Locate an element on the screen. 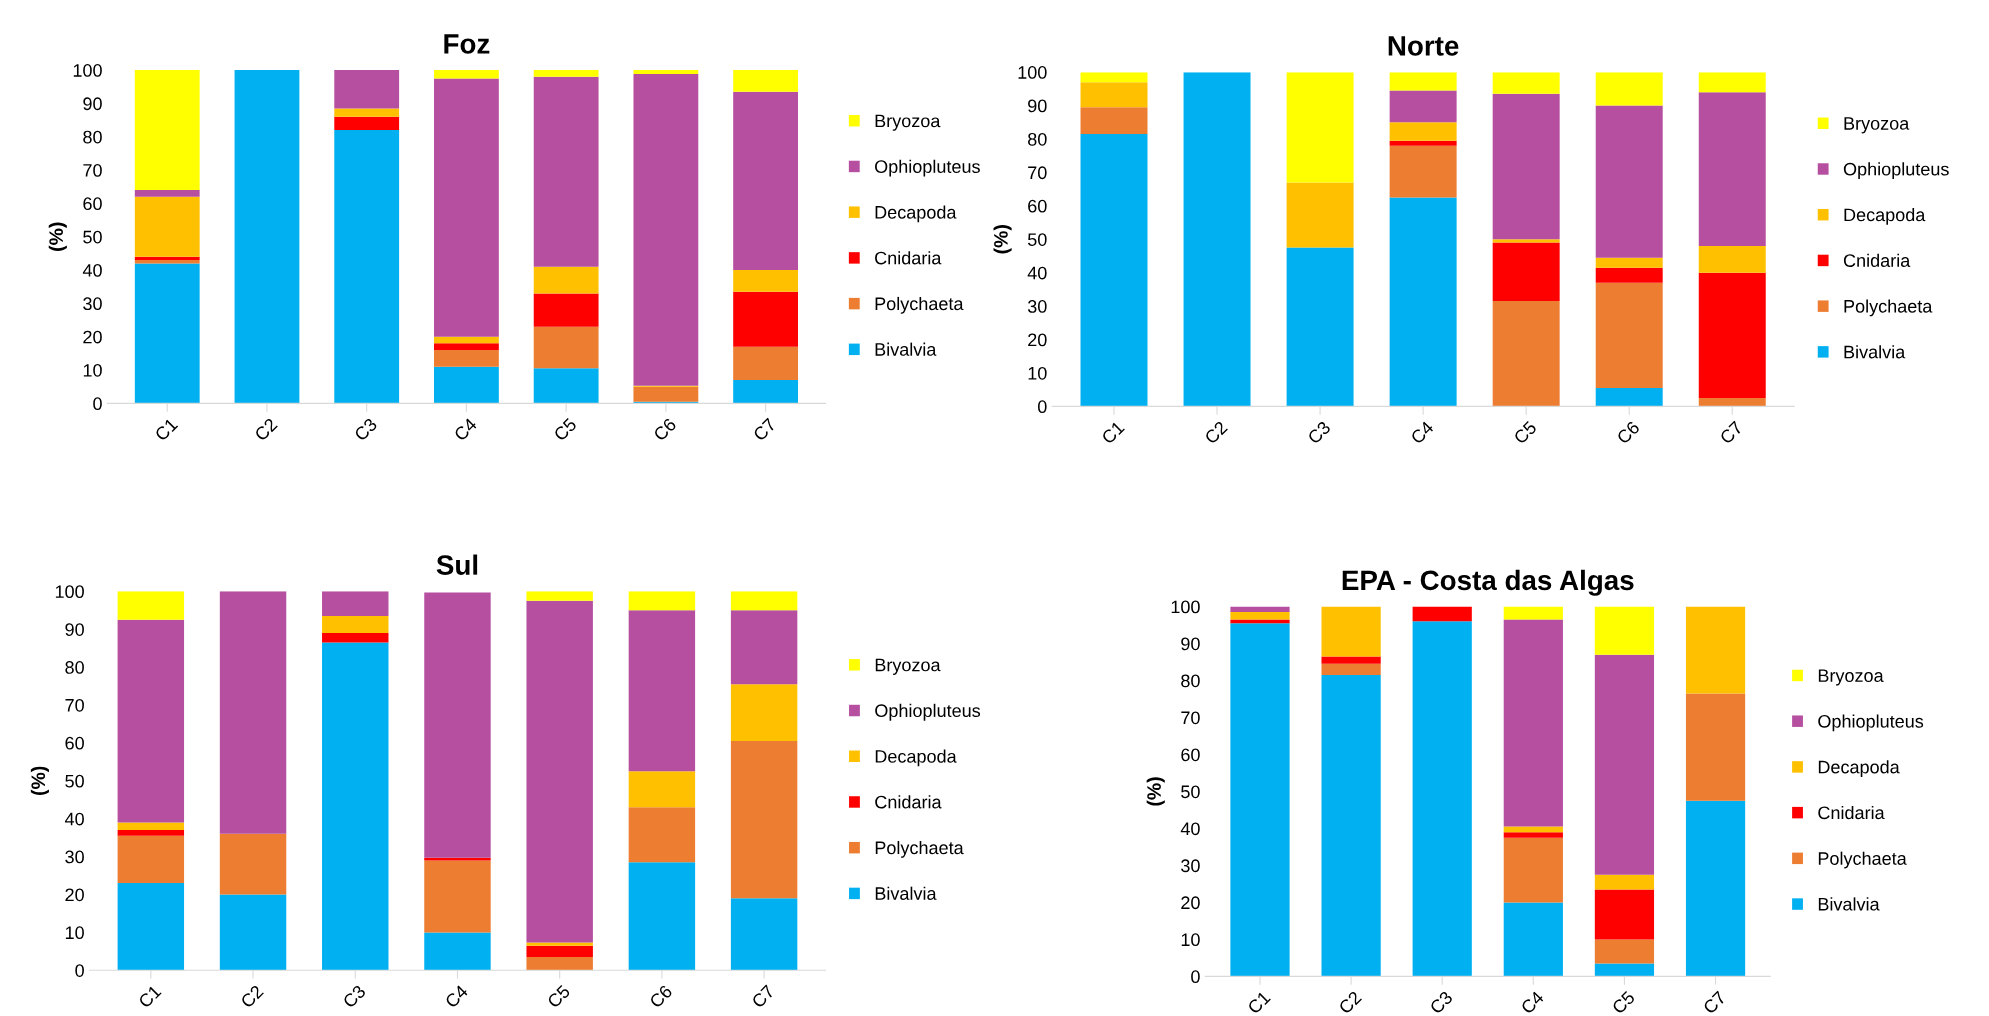 This screenshot has height=1016, width=1989. legend-label: Decapoda is located at coordinates (1885, 216).